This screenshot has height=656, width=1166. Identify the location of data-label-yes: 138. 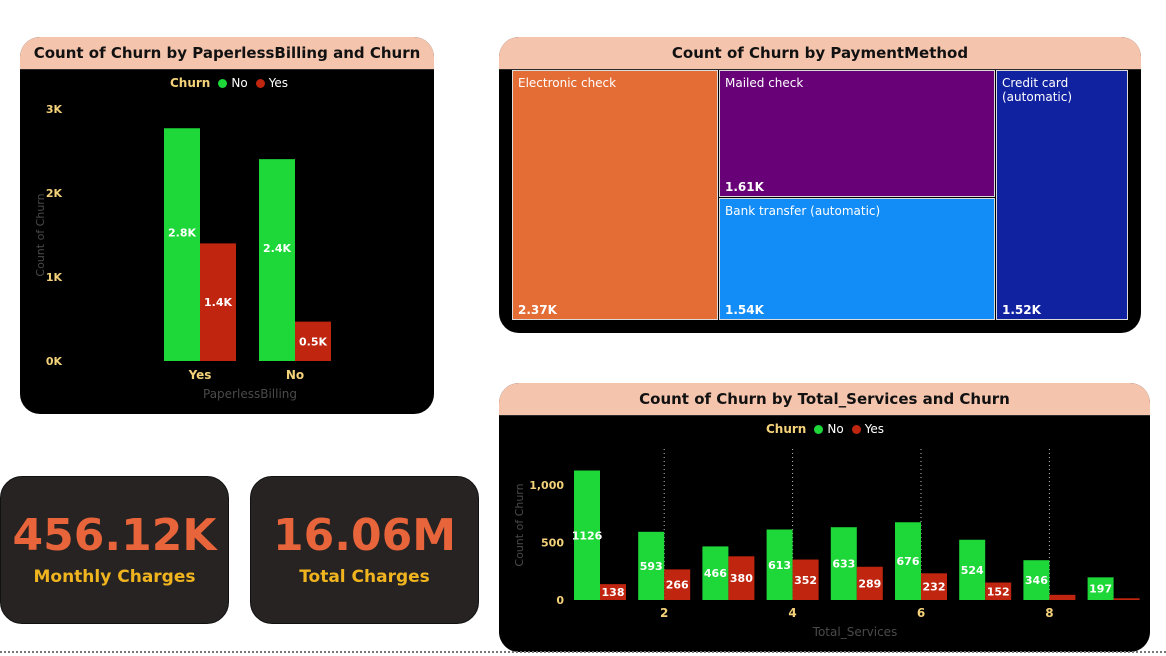
(613, 592).